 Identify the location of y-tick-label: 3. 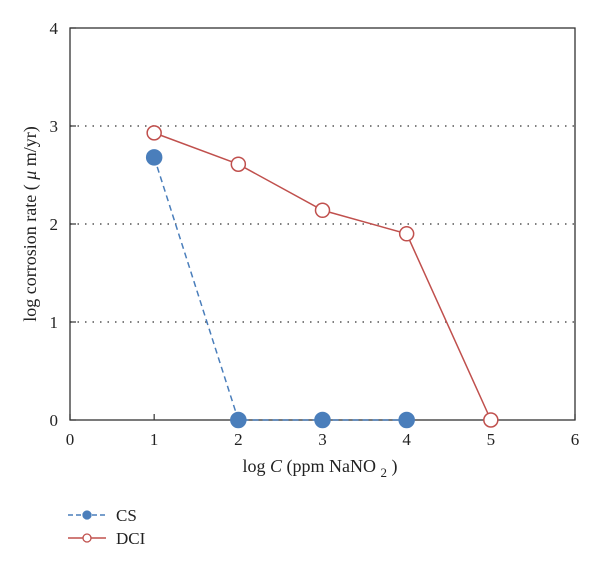
(54, 126).